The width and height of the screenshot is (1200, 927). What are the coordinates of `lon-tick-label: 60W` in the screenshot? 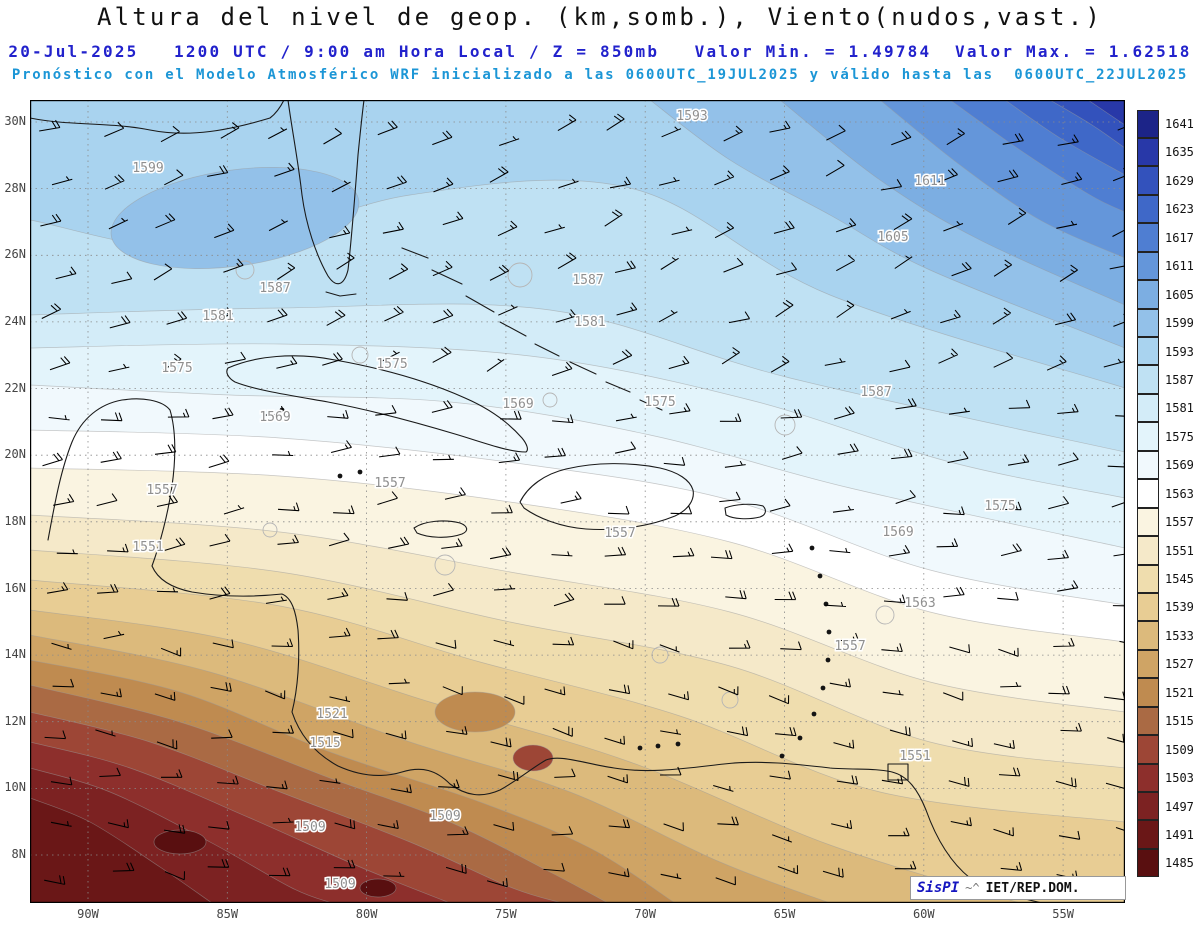 It's located at (923, 914).